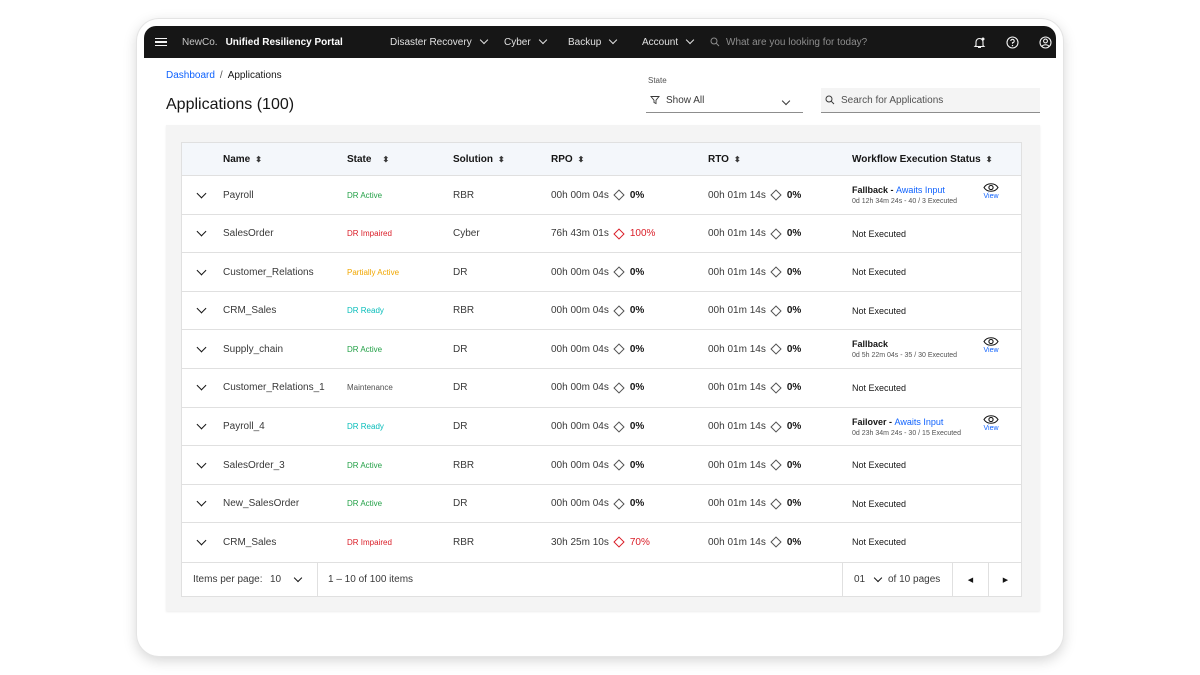  What do you see at coordinates (905, 201) in the screenshot?
I see `workflow-detail: 0d 12h 34m 24s - 40 / 3 Executed` at bounding box center [905, 201].